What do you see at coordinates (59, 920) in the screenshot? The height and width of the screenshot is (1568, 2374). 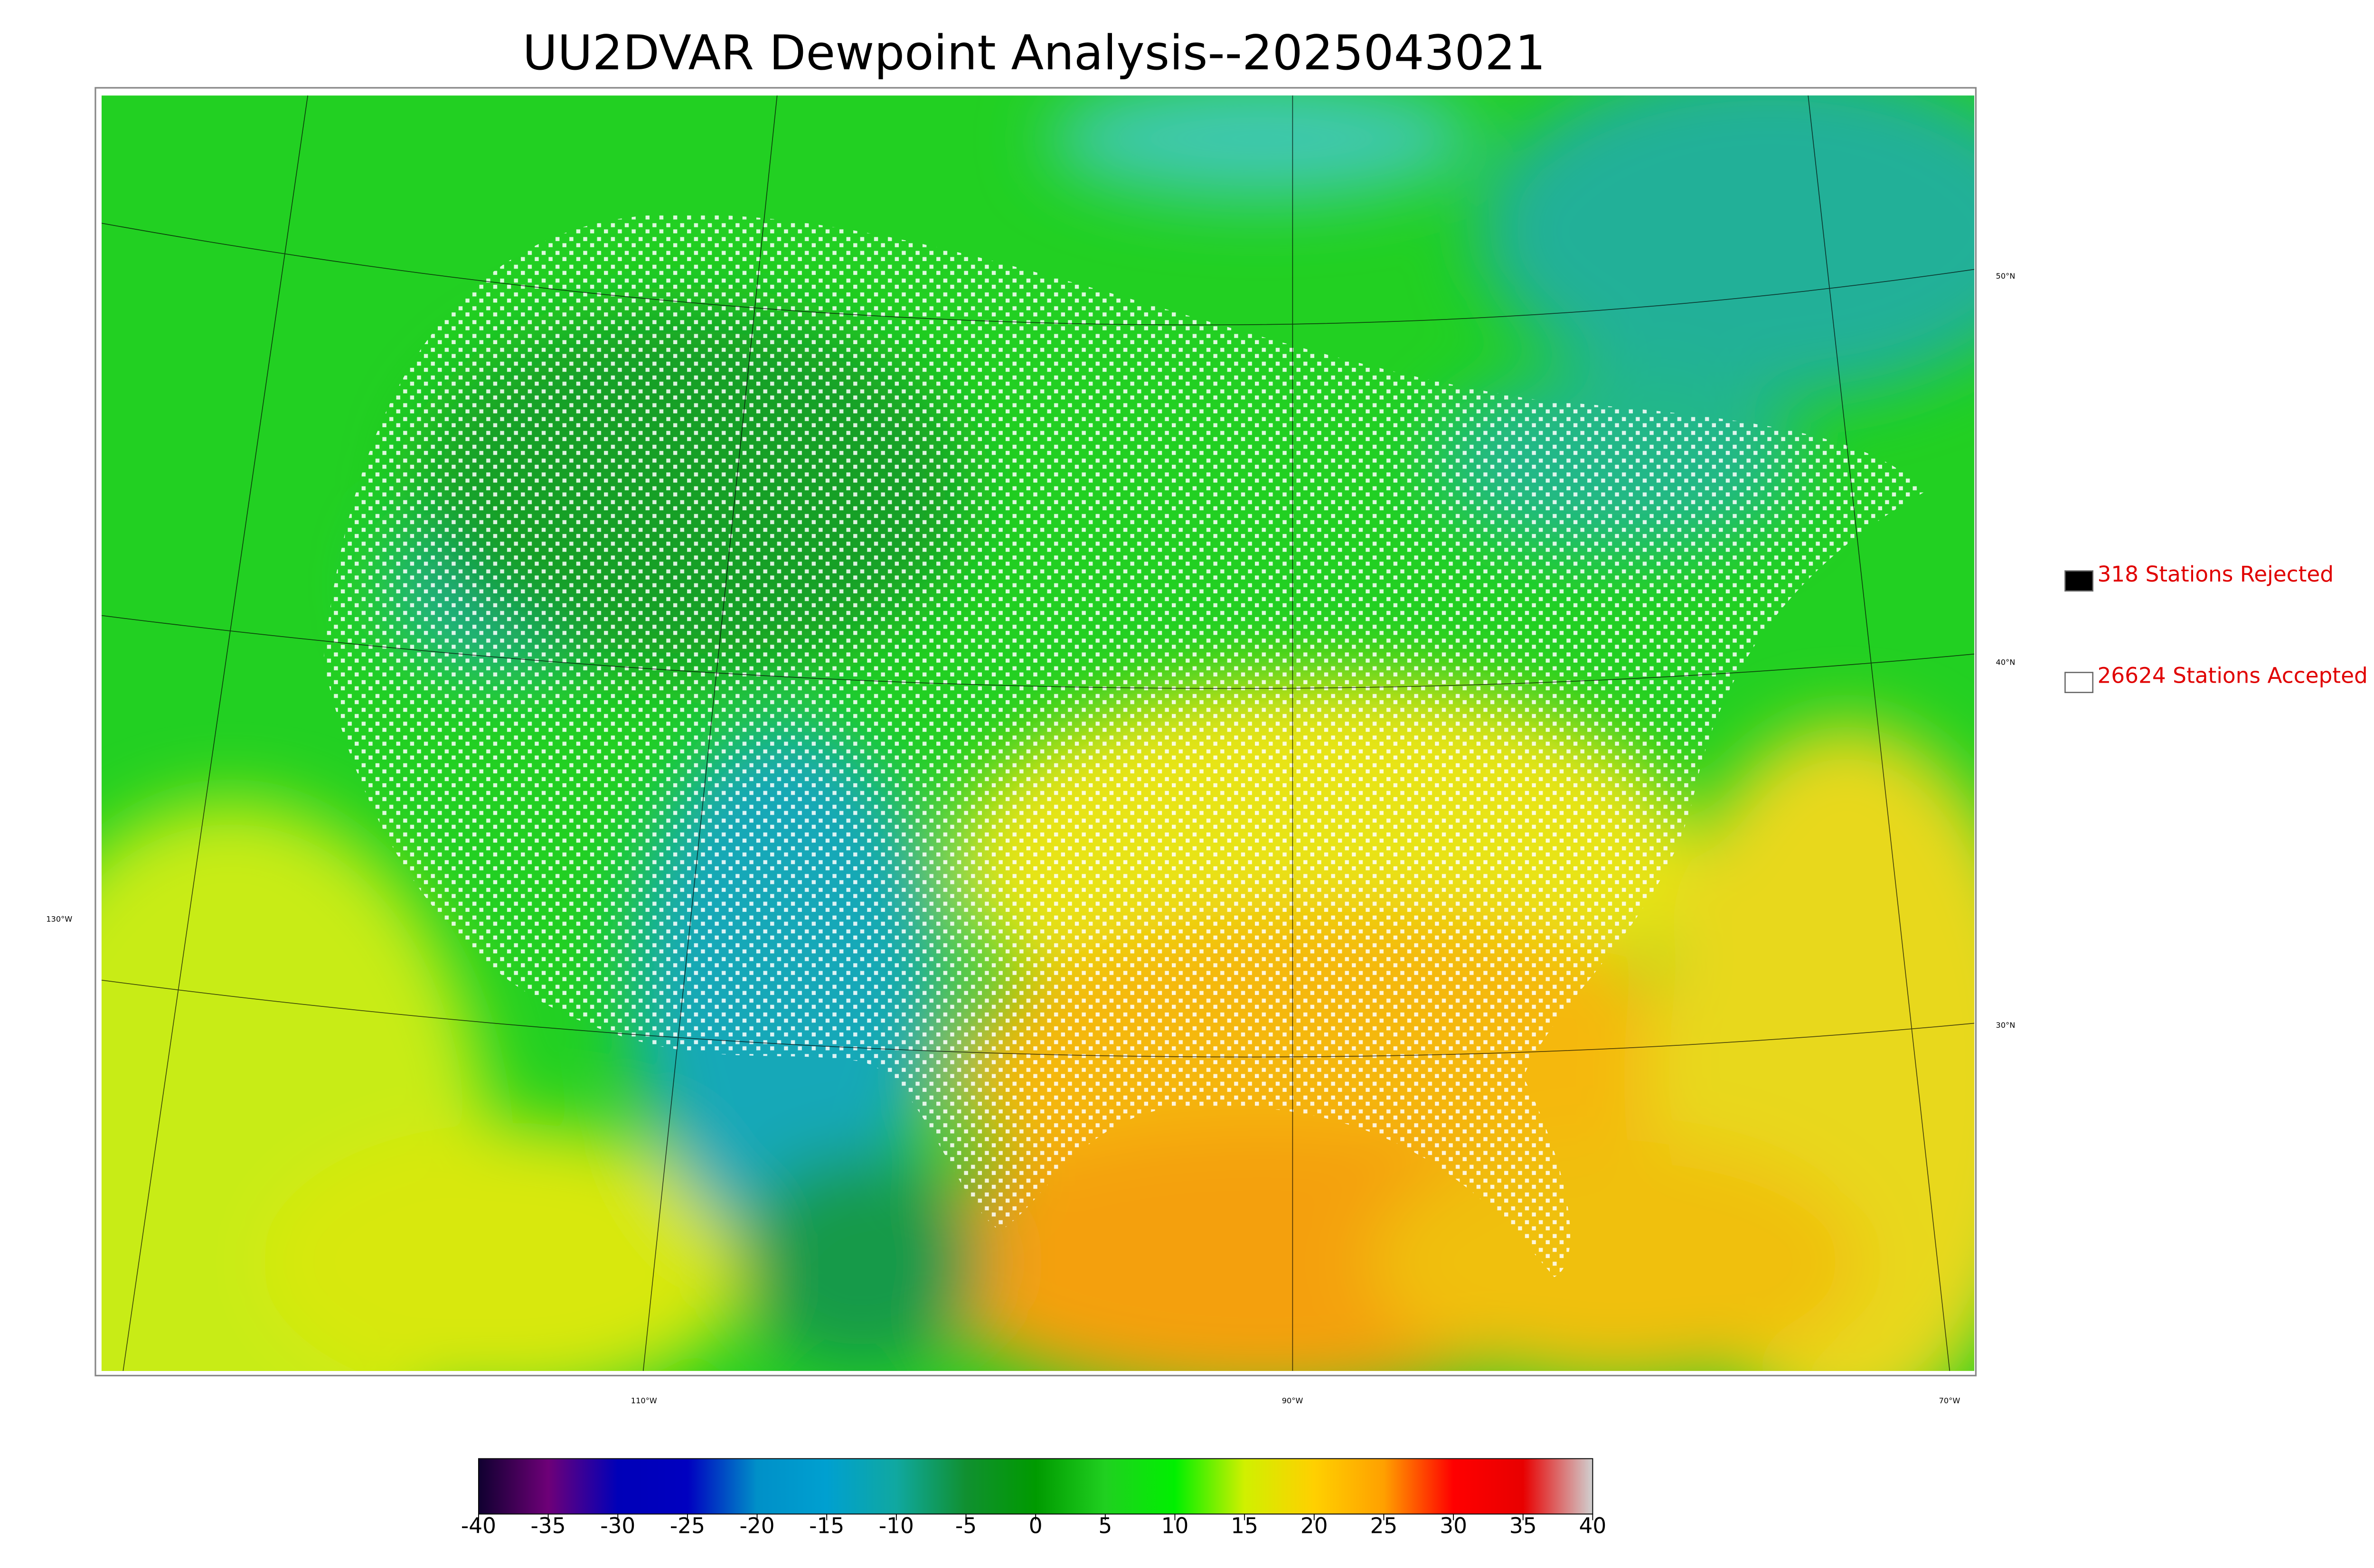 I see `lon-label: 130°W` at bounding box center [59, 920].